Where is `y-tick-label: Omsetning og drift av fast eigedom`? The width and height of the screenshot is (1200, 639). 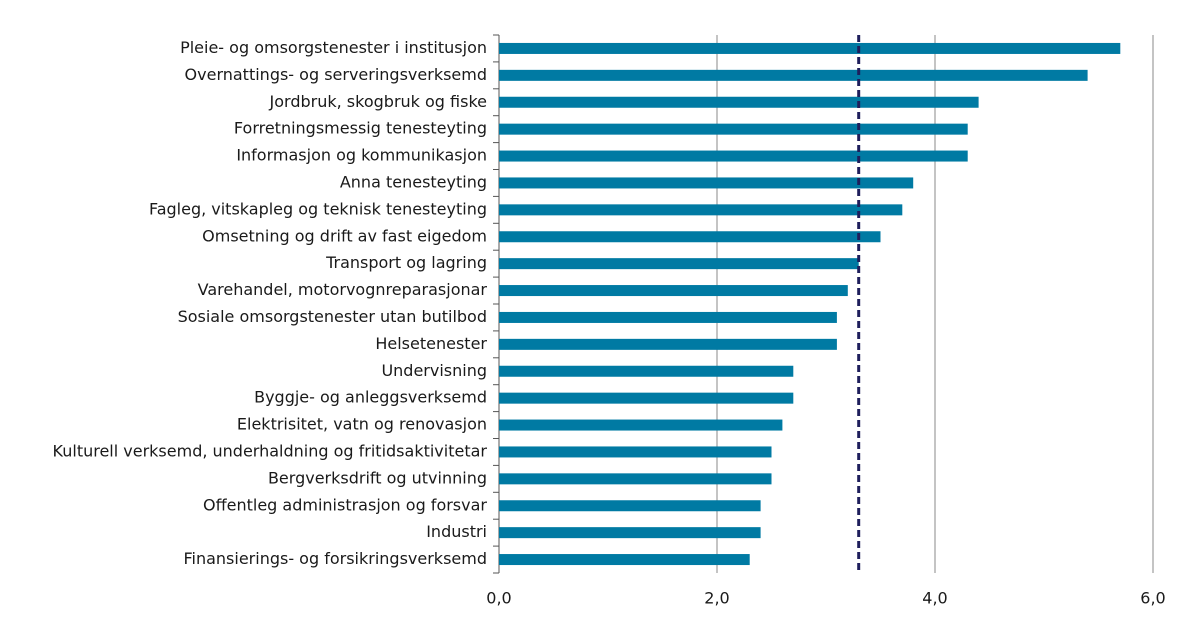
y-tick-label: Omsetning og drift av fast eigedom is located at coordinates (344, 235).